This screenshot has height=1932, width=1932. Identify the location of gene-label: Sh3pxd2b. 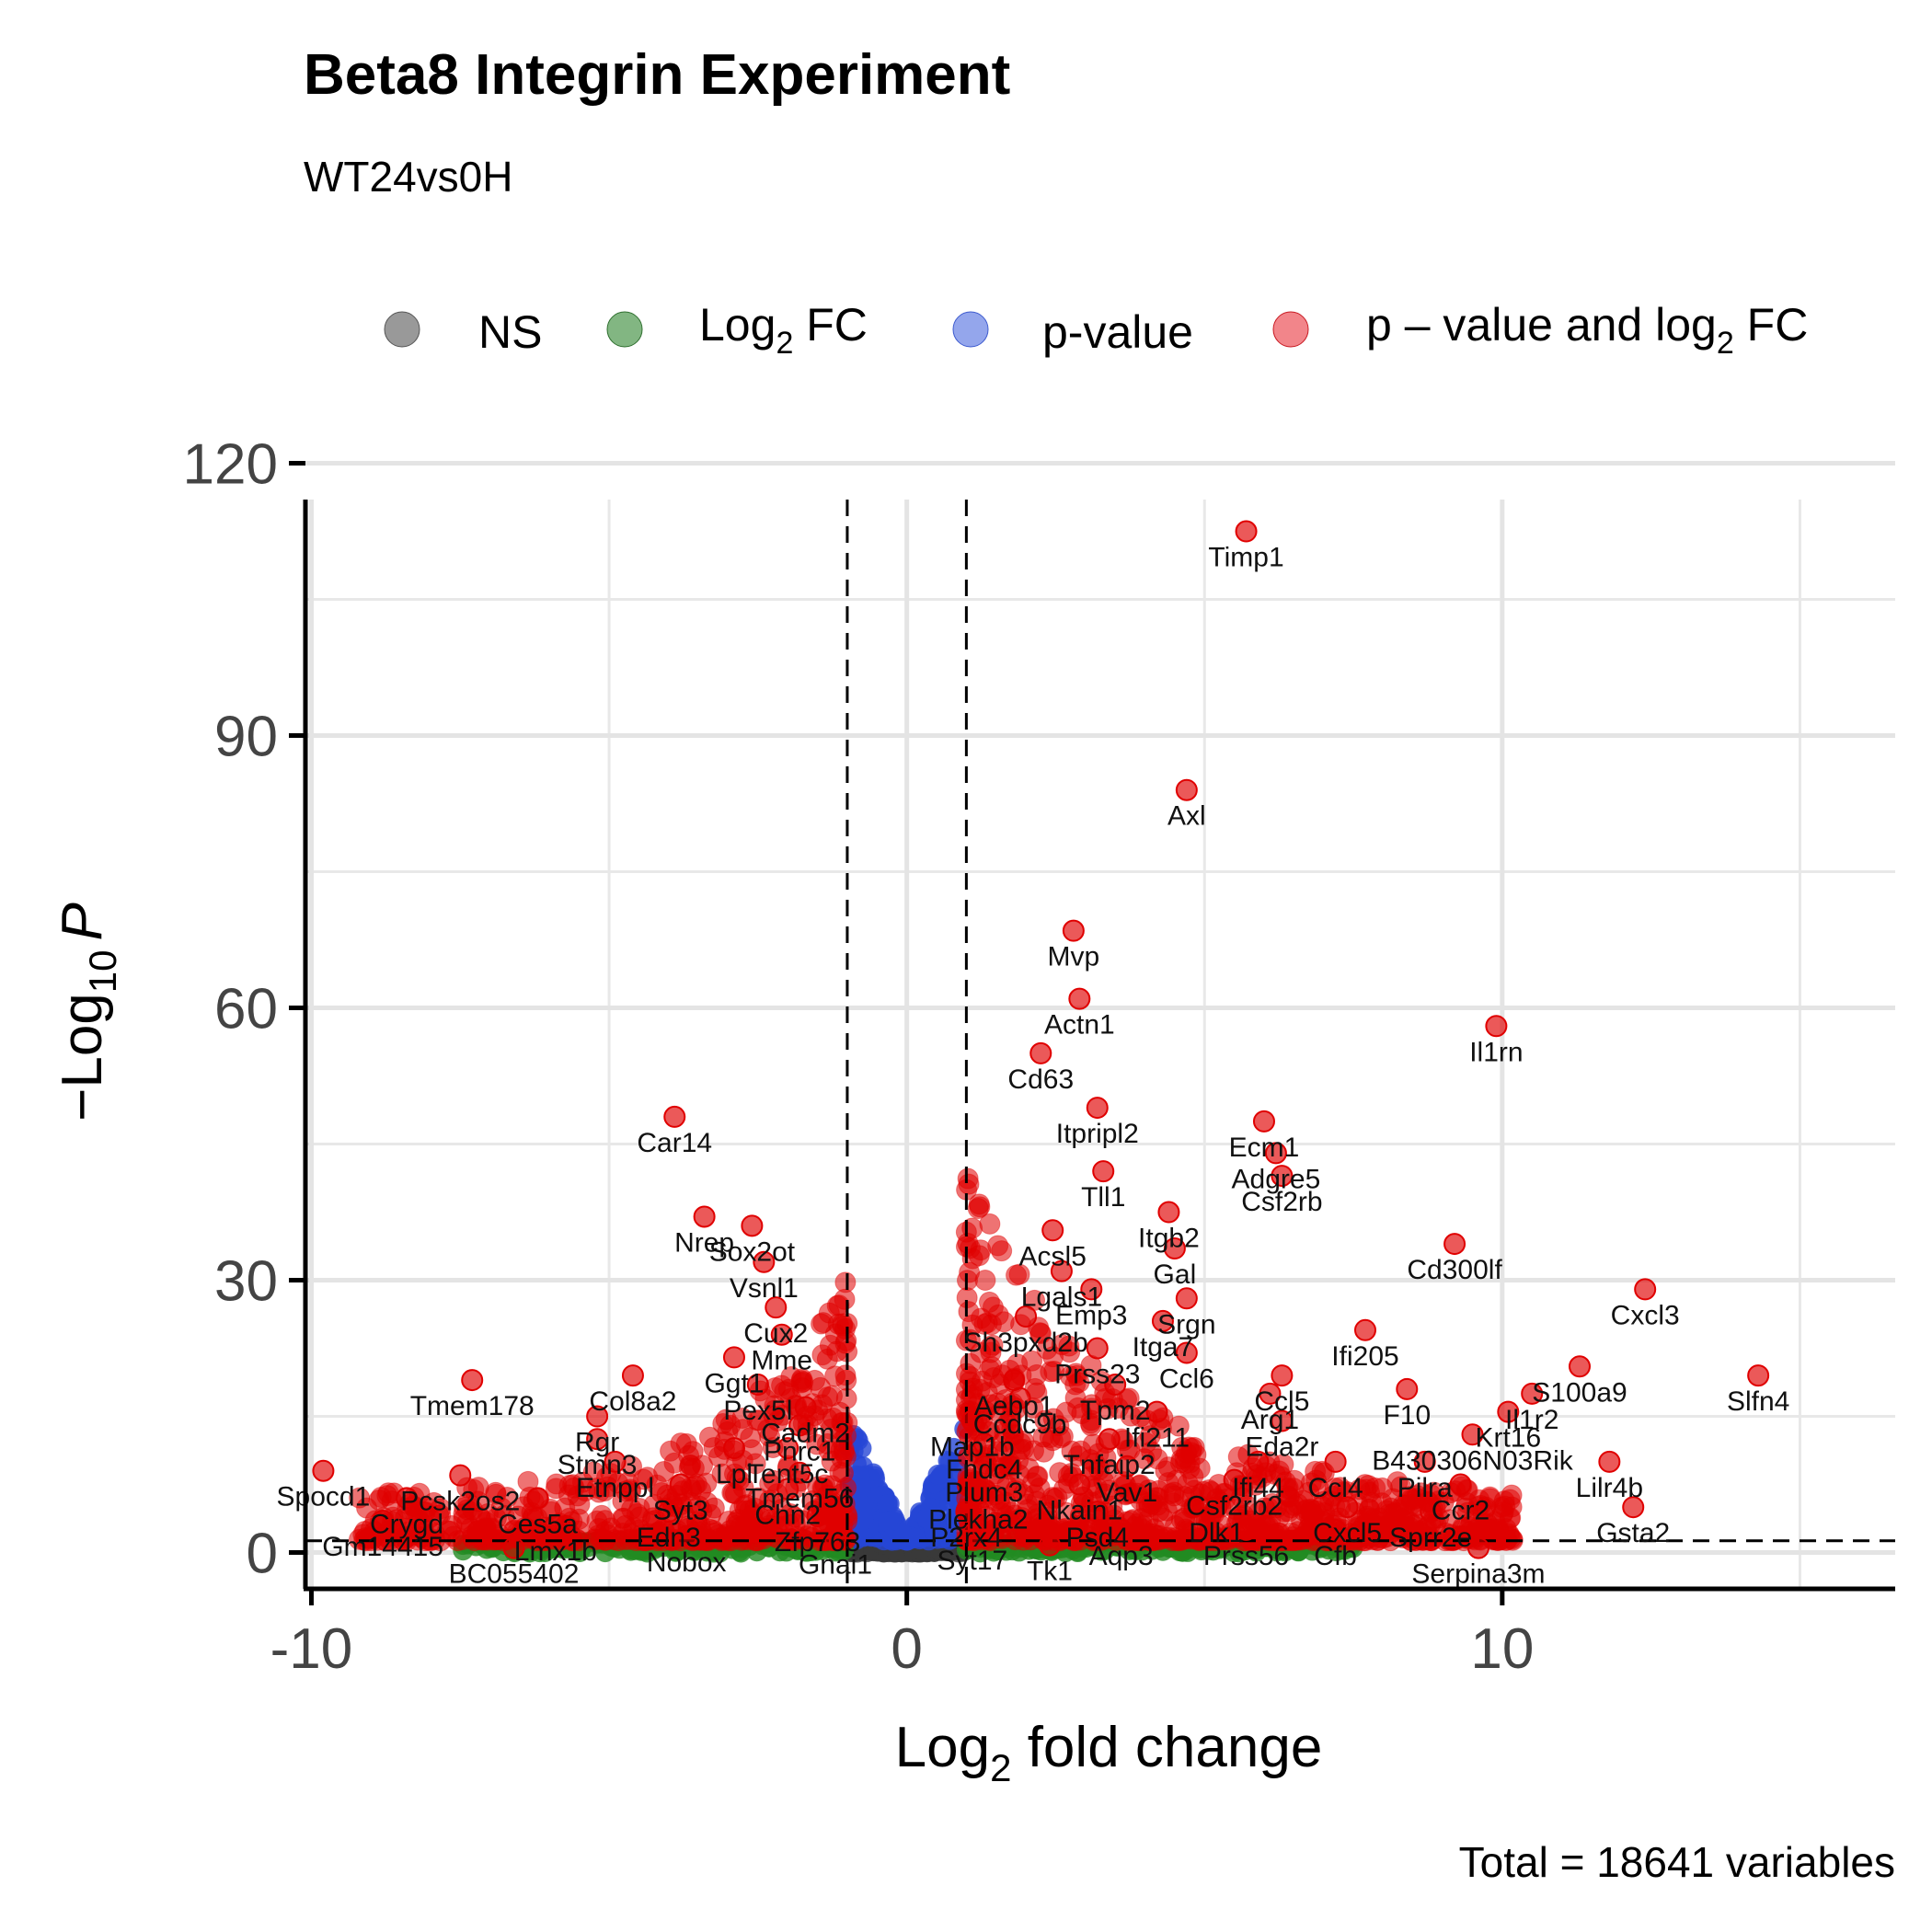
(1026, 1343).